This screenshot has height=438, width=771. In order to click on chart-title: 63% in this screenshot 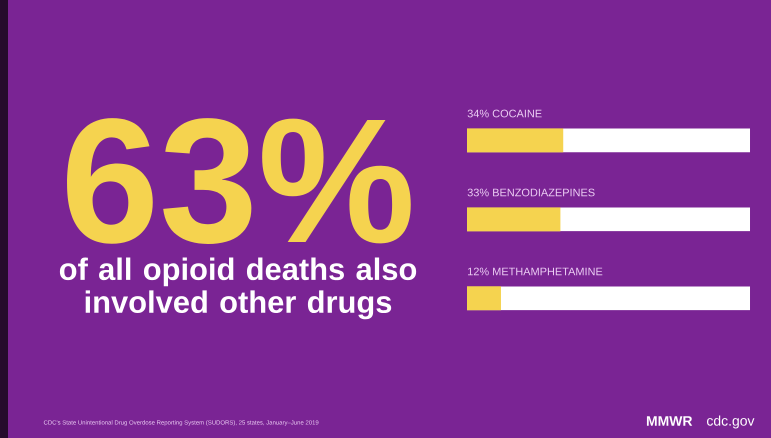, I will do `click(239, 181)`.